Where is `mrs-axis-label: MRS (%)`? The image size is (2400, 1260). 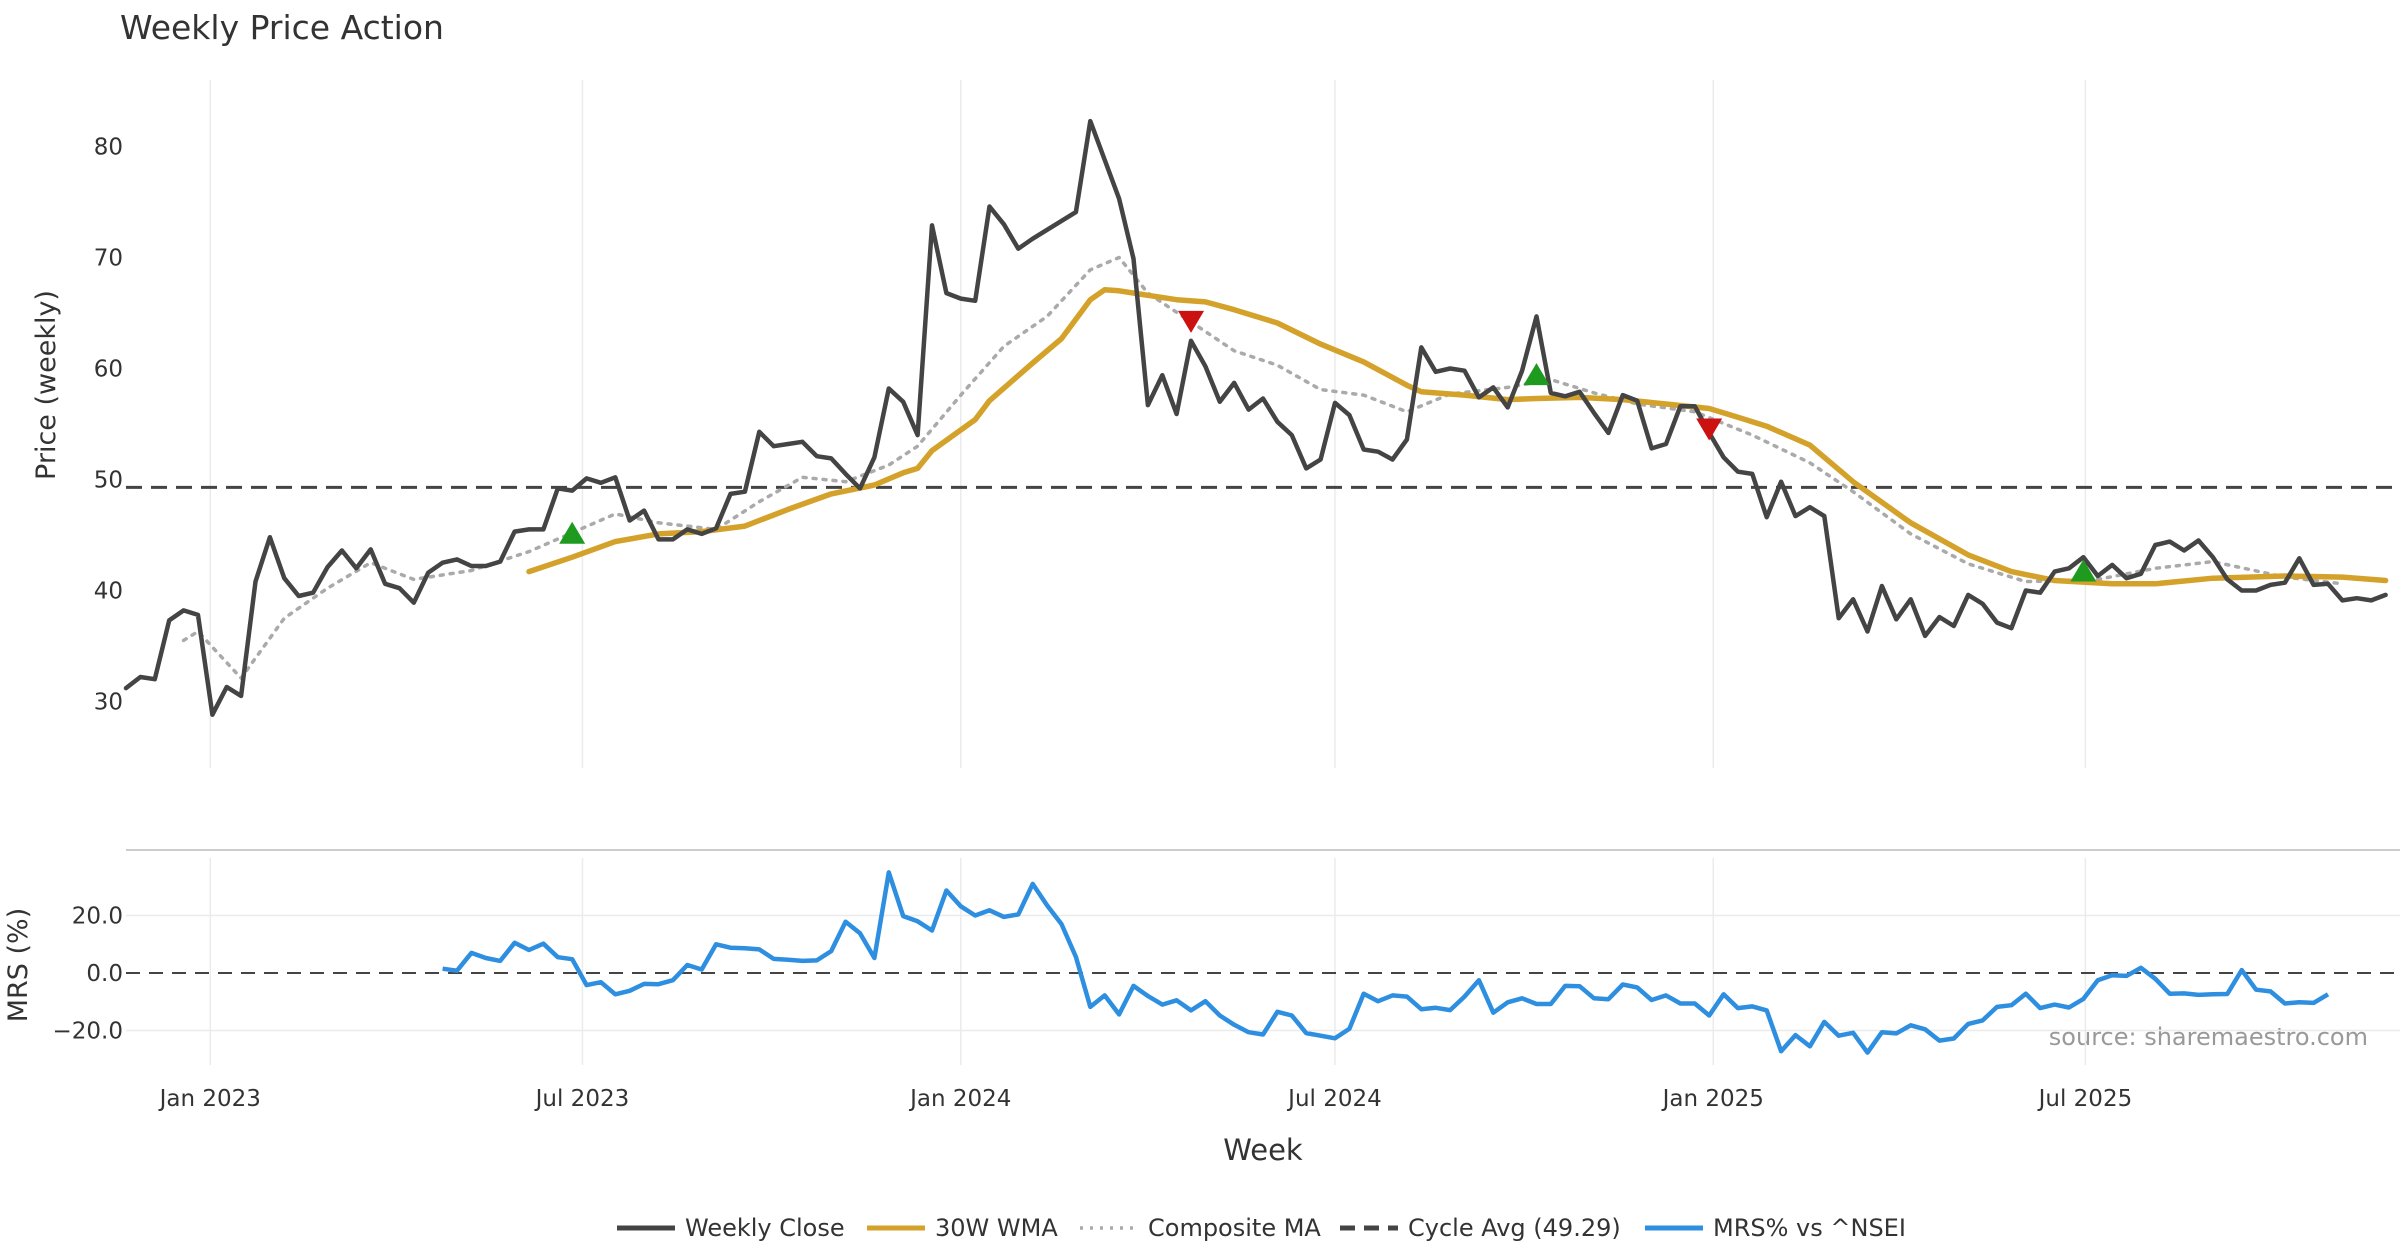 mrs-axis-label: MRS (%) is located at coordinates (18, 965).